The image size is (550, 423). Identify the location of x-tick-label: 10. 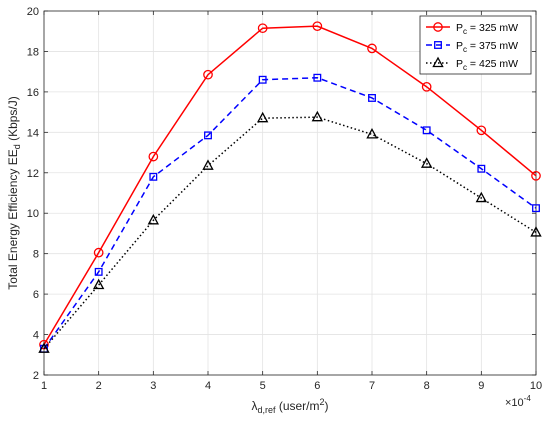
(536, 386).